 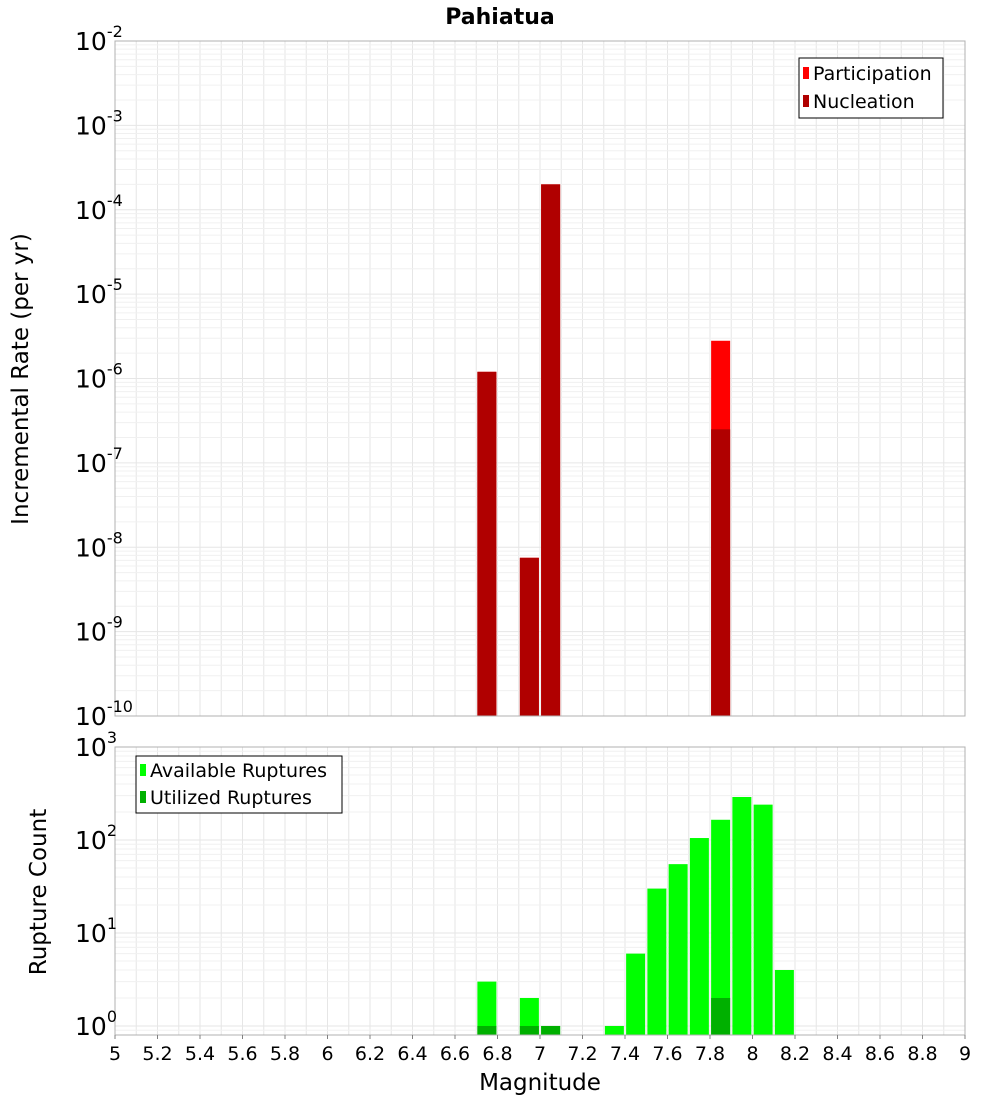 I want to click on top-legend: Participation Nucleation, so click(x=871, y=88).